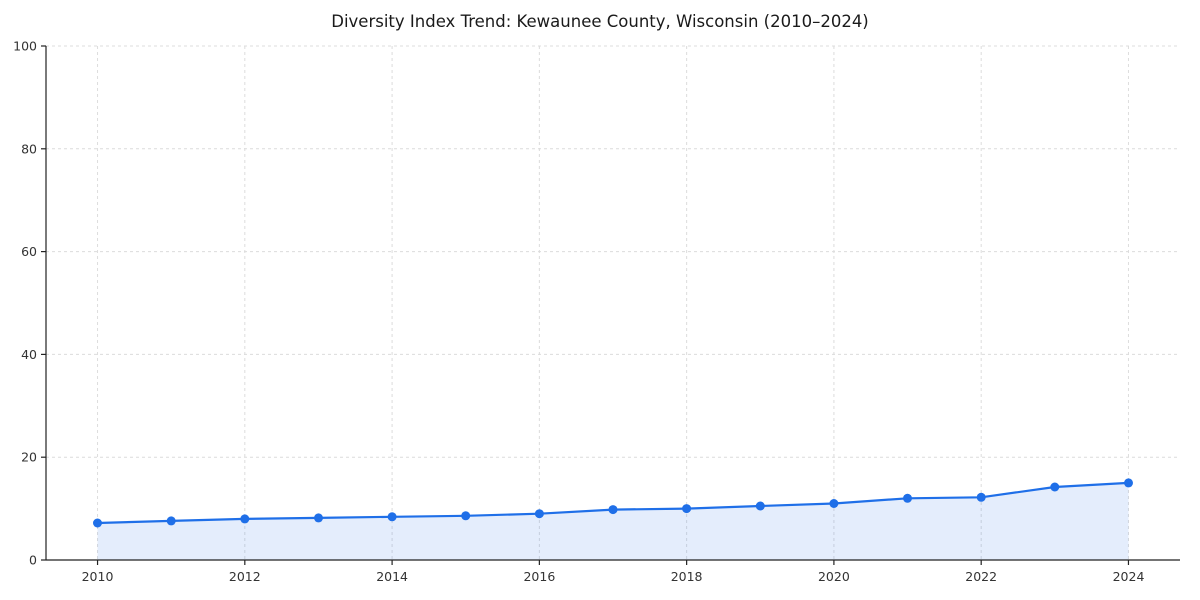 The height and width of the screenshot is (600, 1200). What do you see at coordinates (981, 576) in the screenshot?
I see `x-tick-label: 2022` at bounding box center [981, 576].